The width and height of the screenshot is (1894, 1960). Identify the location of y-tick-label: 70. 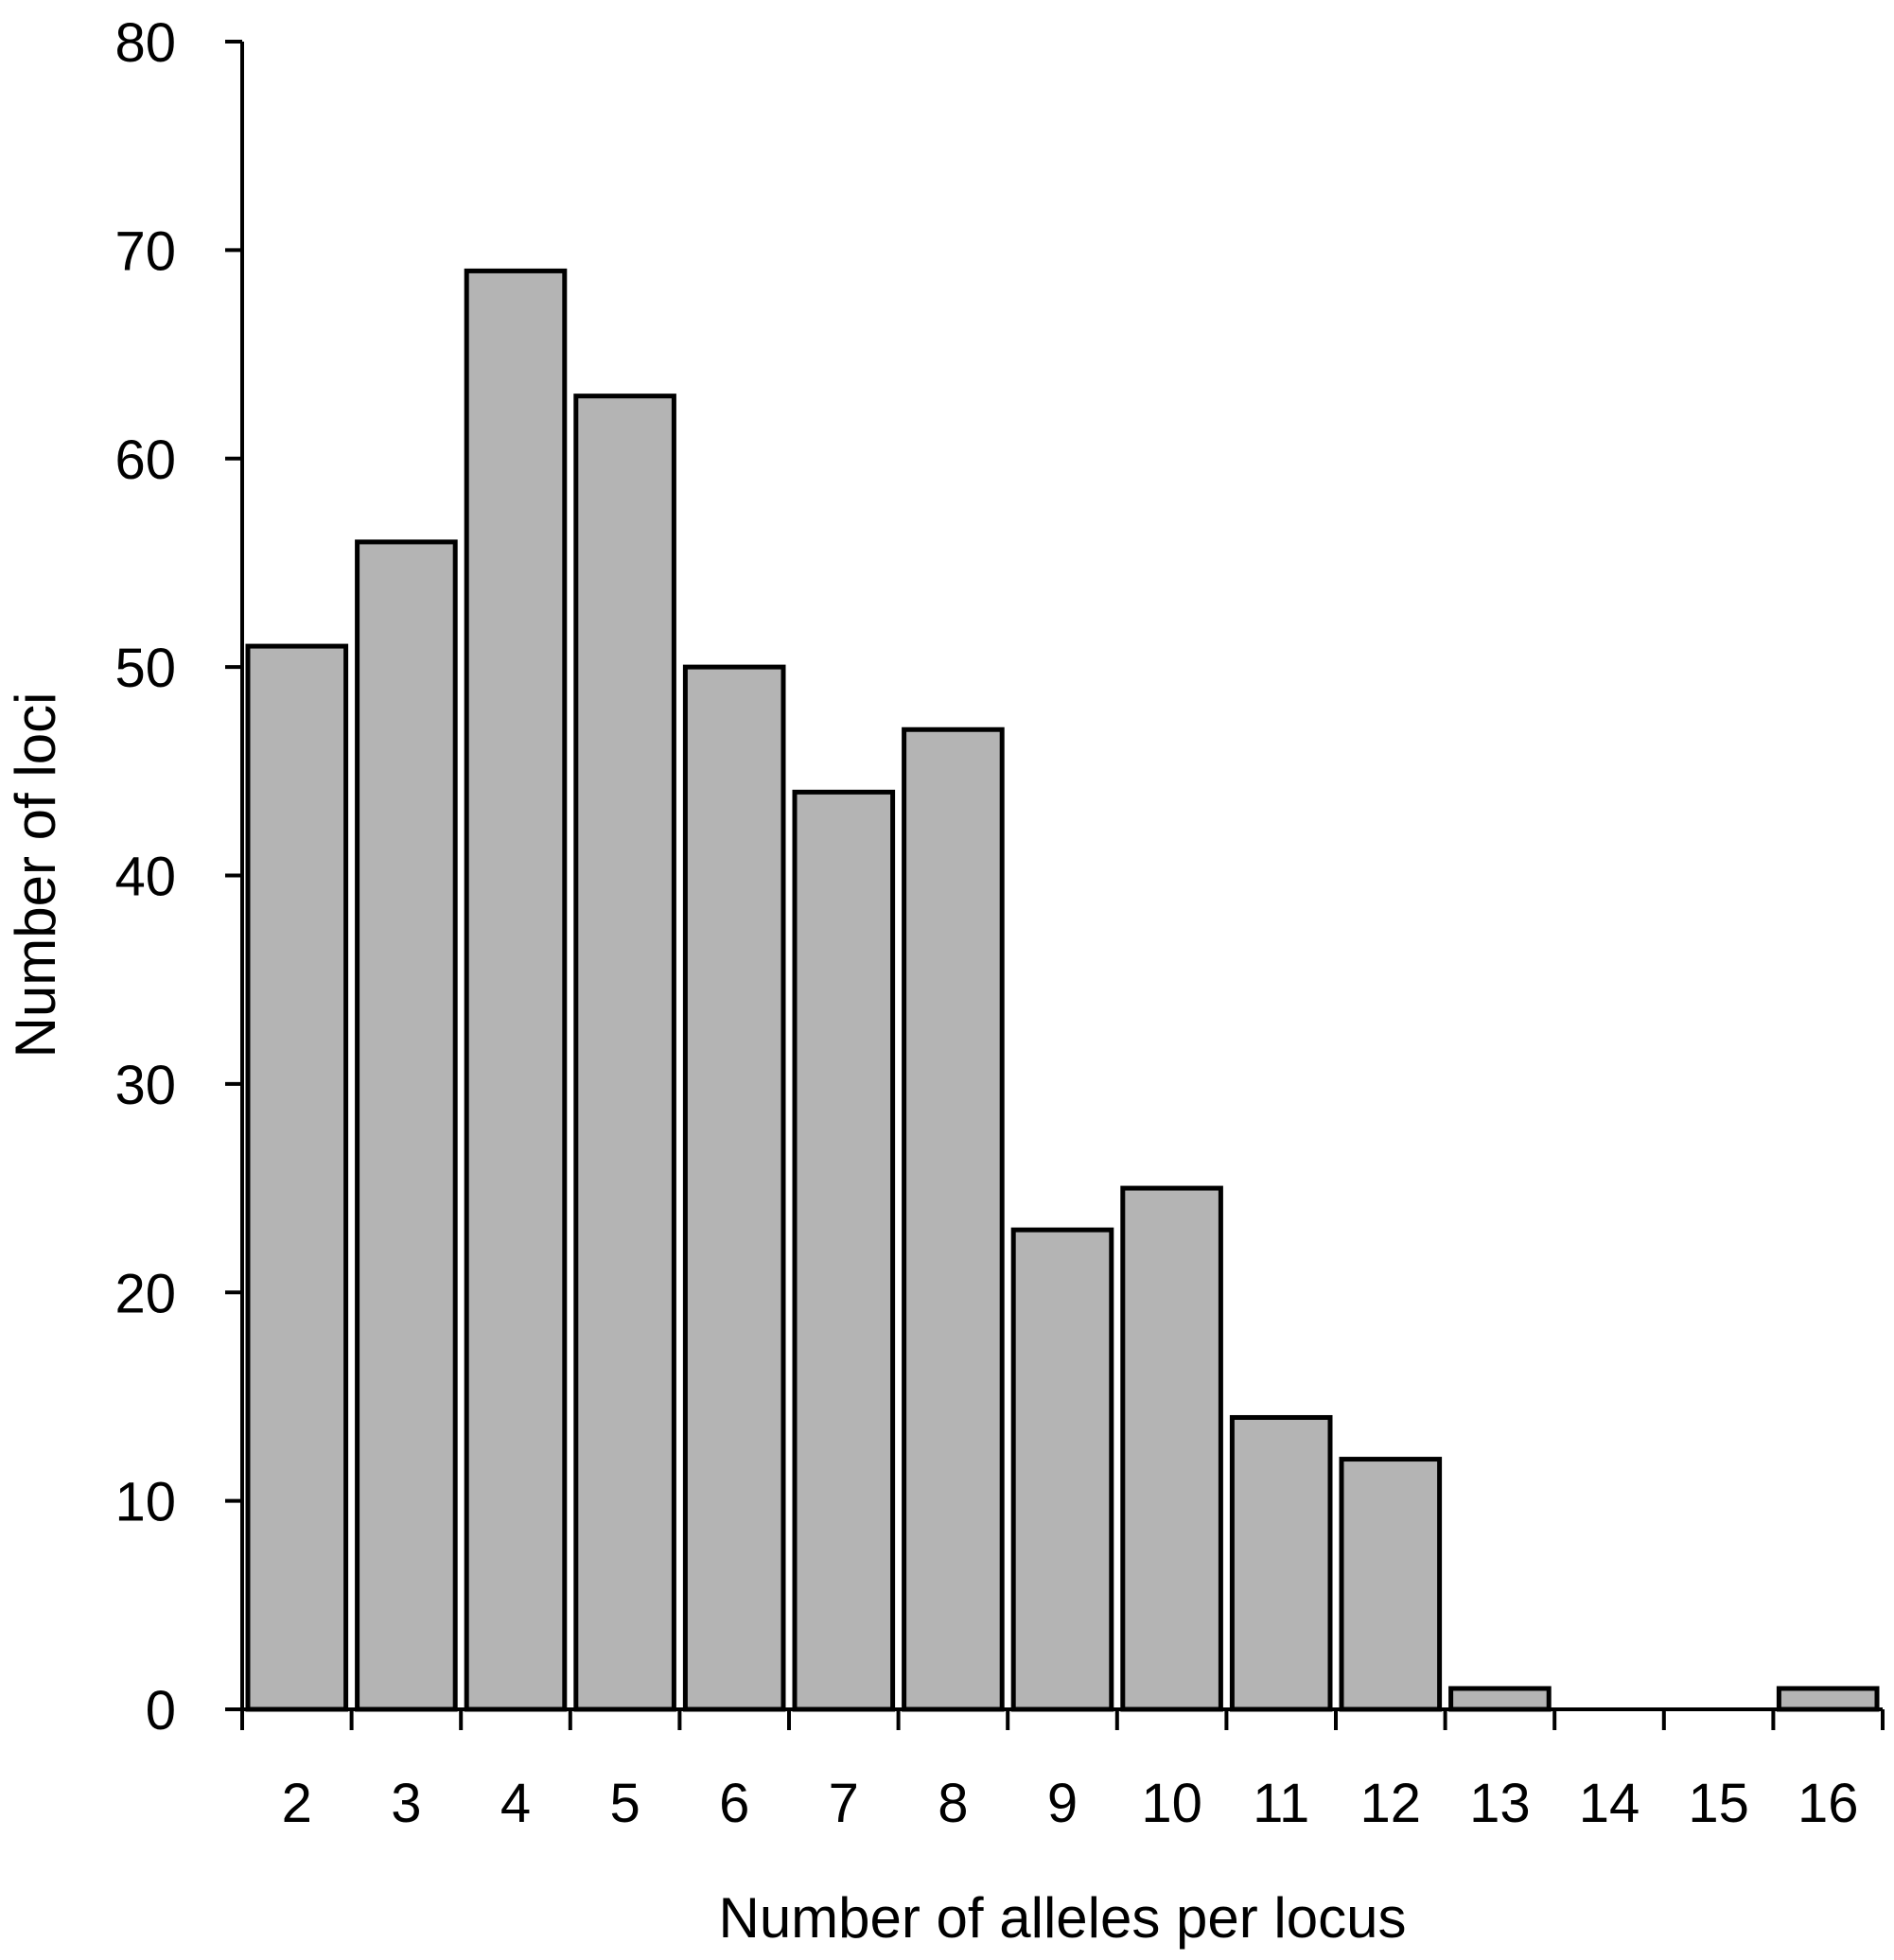
(145, 251).